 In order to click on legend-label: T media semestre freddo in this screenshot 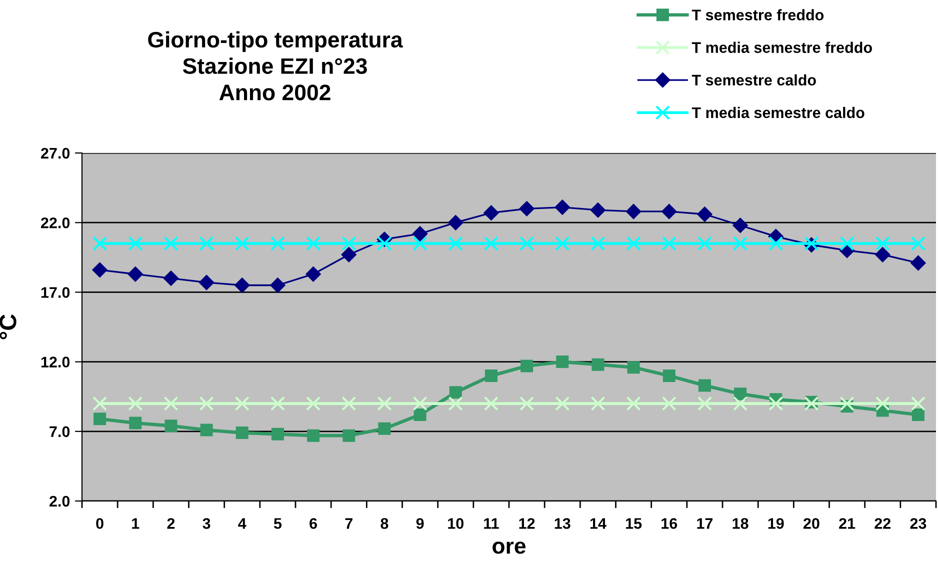, I will do `click(782, 47)`.